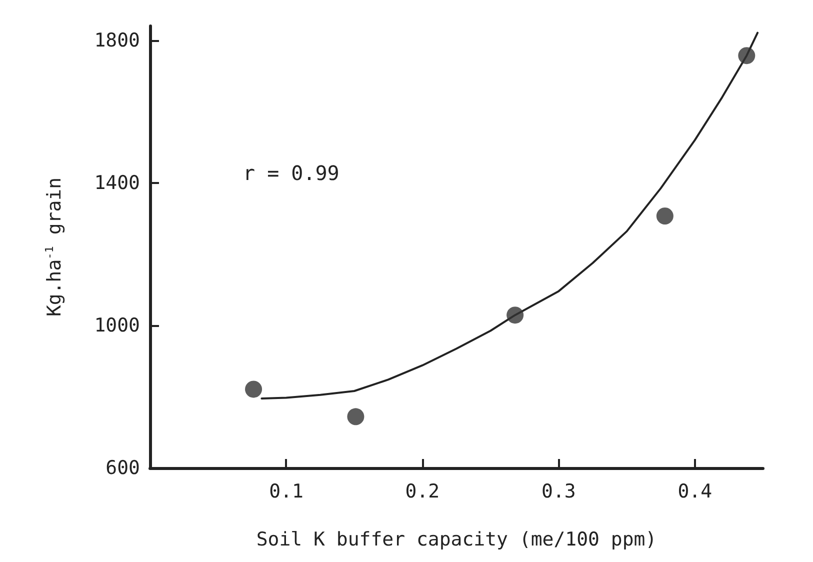 This screenshot has height=562, width=813. What do you see at coordinates (117, 325) in the screenshot?
I see `y-tick-label: 1000` at bounding box center [117, 325].